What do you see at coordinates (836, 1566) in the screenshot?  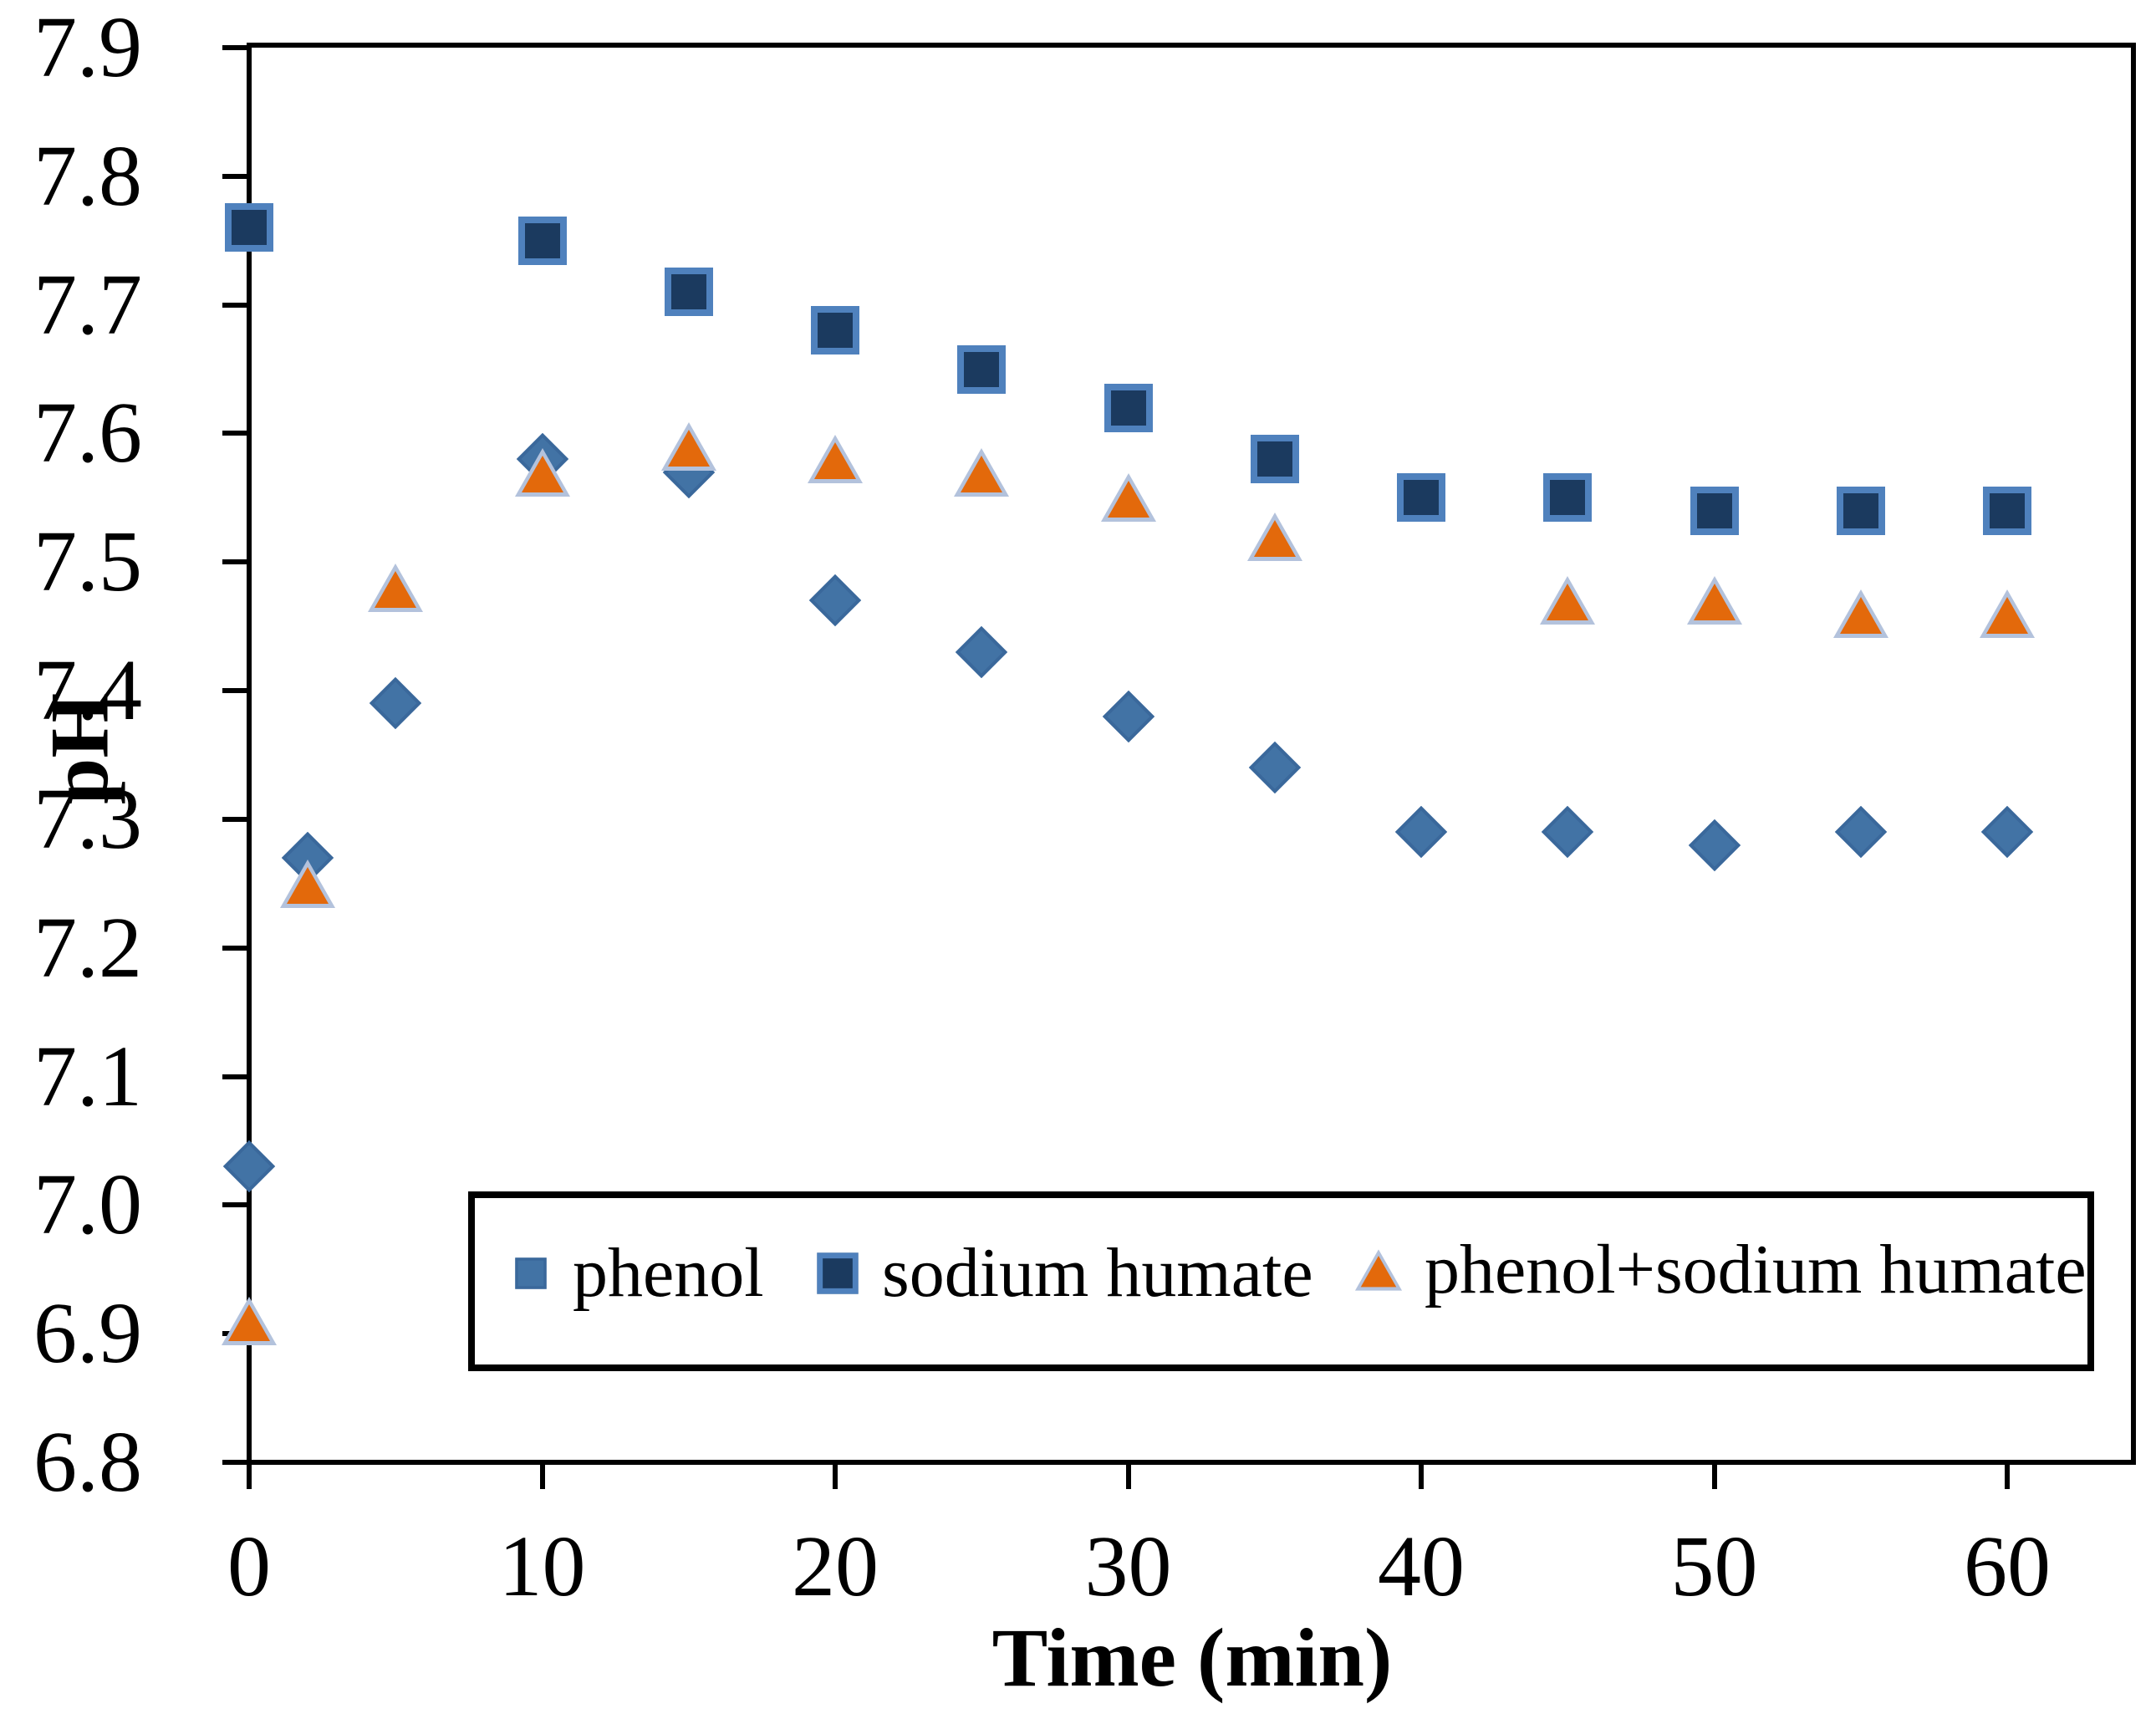 I see `x-tick-label: 20` at bounding box center [836, 1566].